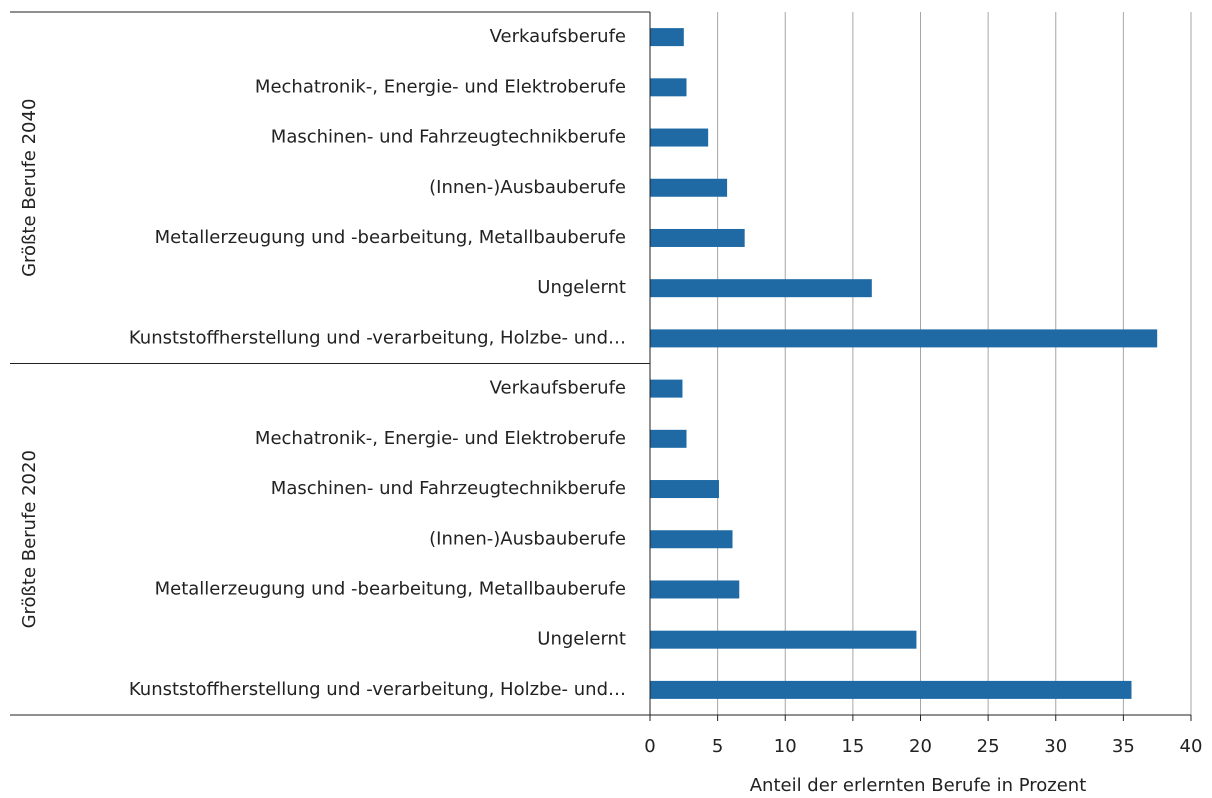  What do you see at coordinates (918, 785) in the screenshot?
I see `x-axis-label: Anteil der erlernten Berufe in Prozent` at bounding box center [918, 785].